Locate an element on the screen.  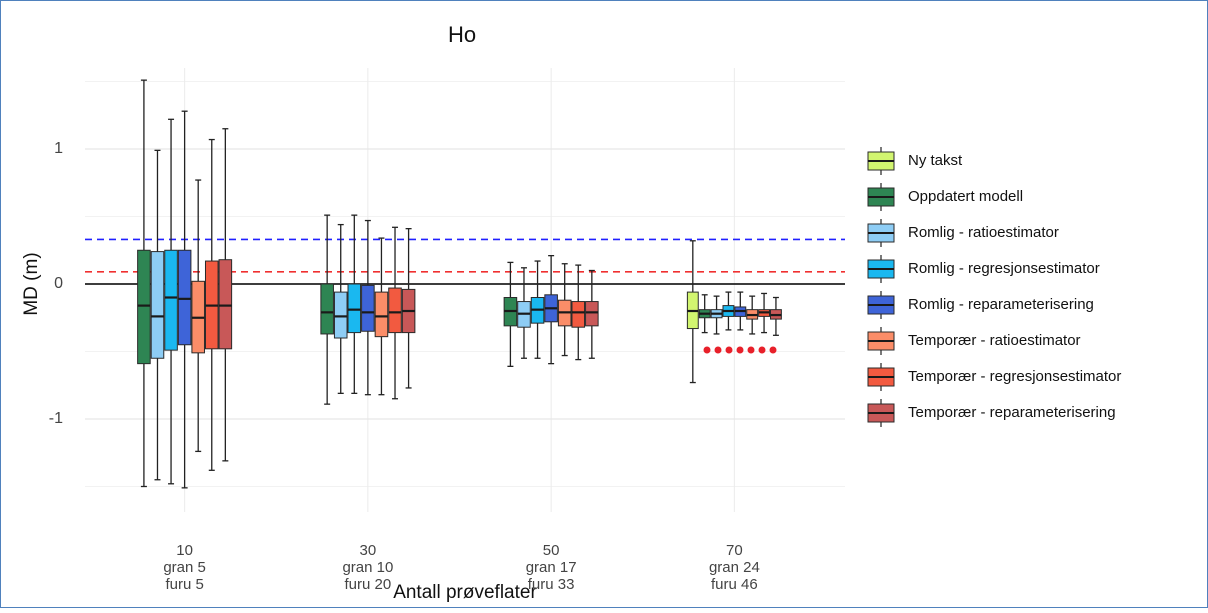
legend-label: Romlig - reparameterisering is located at coordinates (1001, 304).